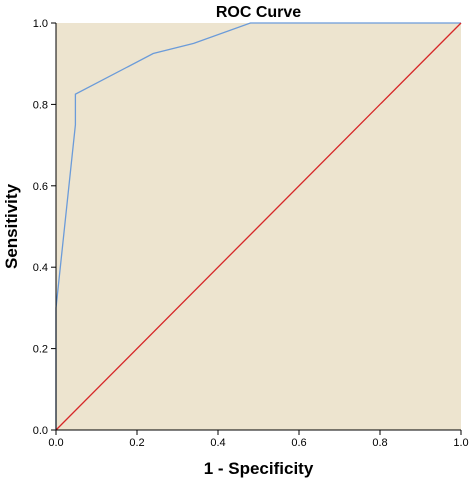 The image size is (474, 487). Describe the element at coordinates (40, 350) in the screenshot. I see `y-tick-label: 0.2` at that location.